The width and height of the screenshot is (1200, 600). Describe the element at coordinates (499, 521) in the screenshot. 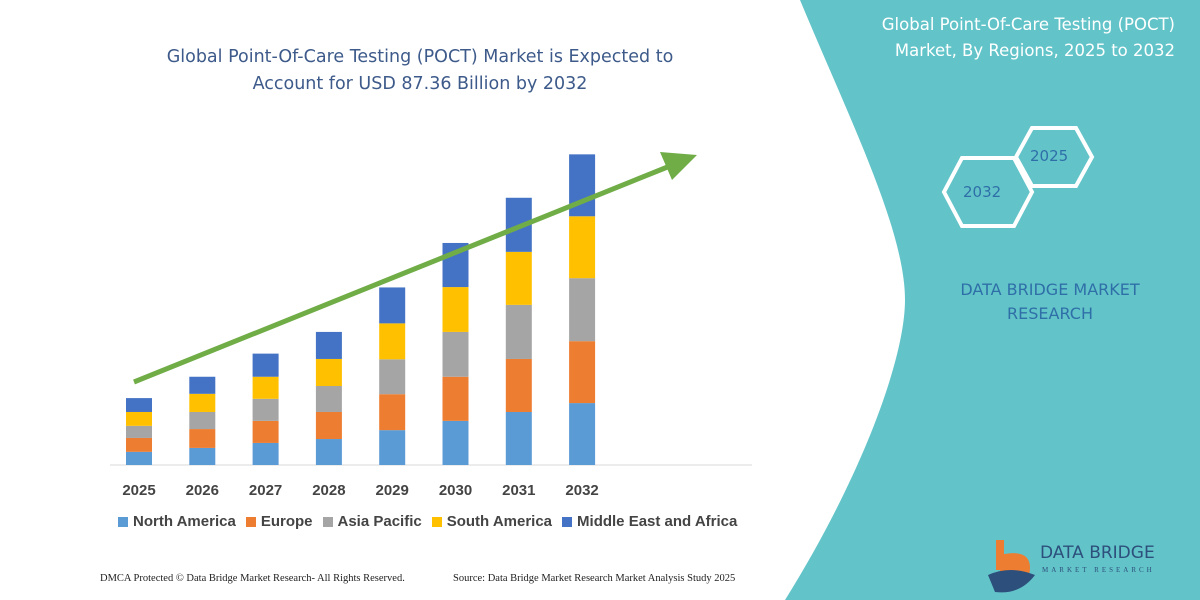

I see `legend-label: South America` at that location.